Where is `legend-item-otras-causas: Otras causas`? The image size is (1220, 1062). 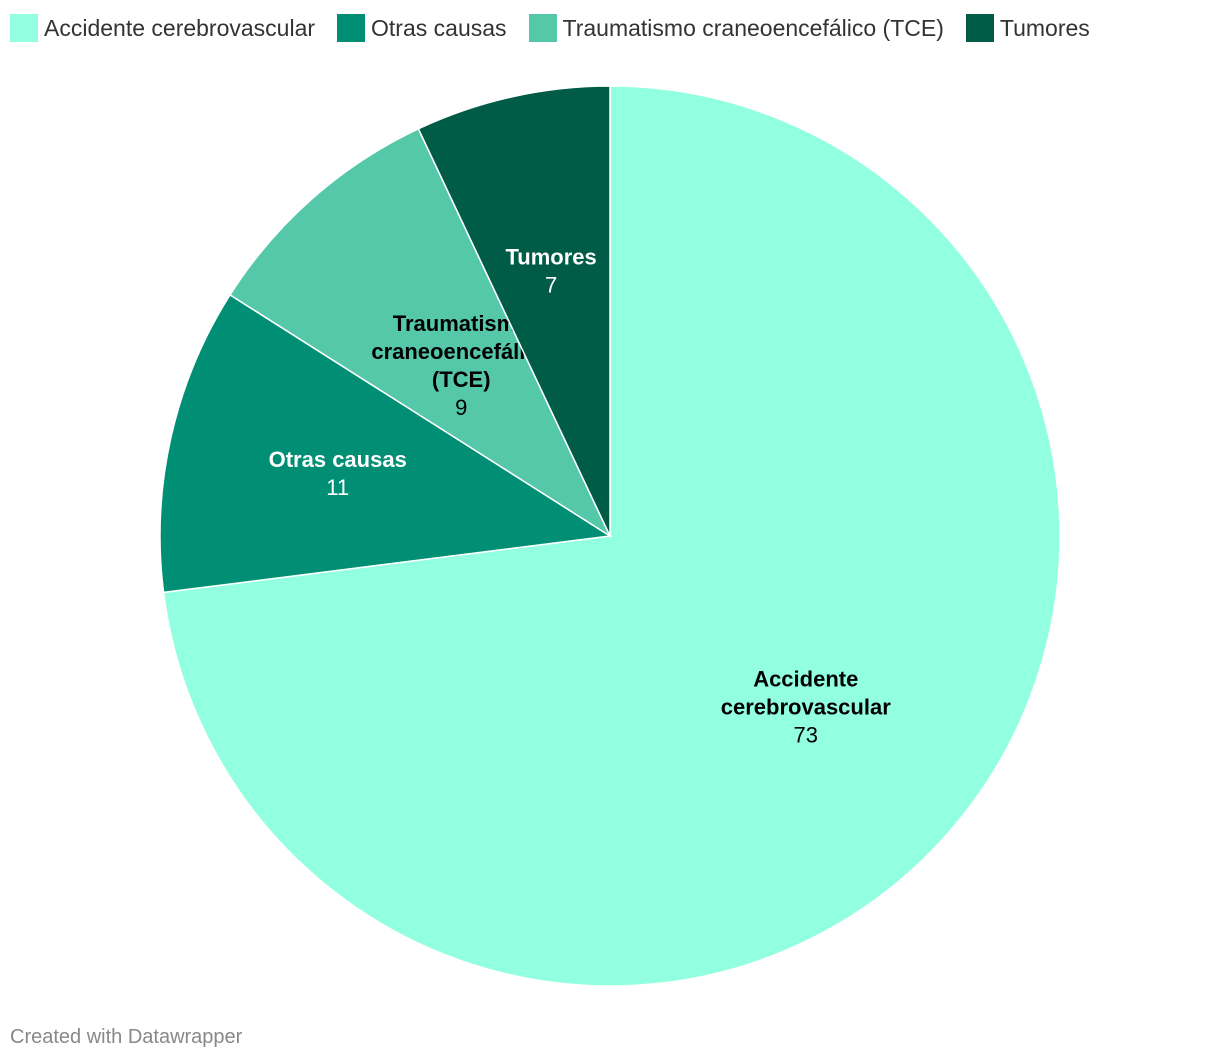 legend-item-otras-causas: Otras causas is located at coordinates (422, 28).